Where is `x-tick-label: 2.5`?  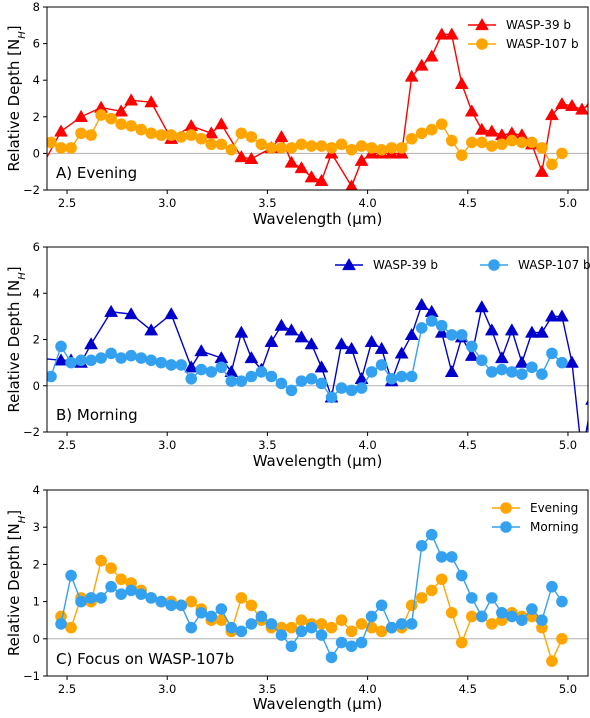 x-tick-label: 2.5 is located at coordinates (67, 689).